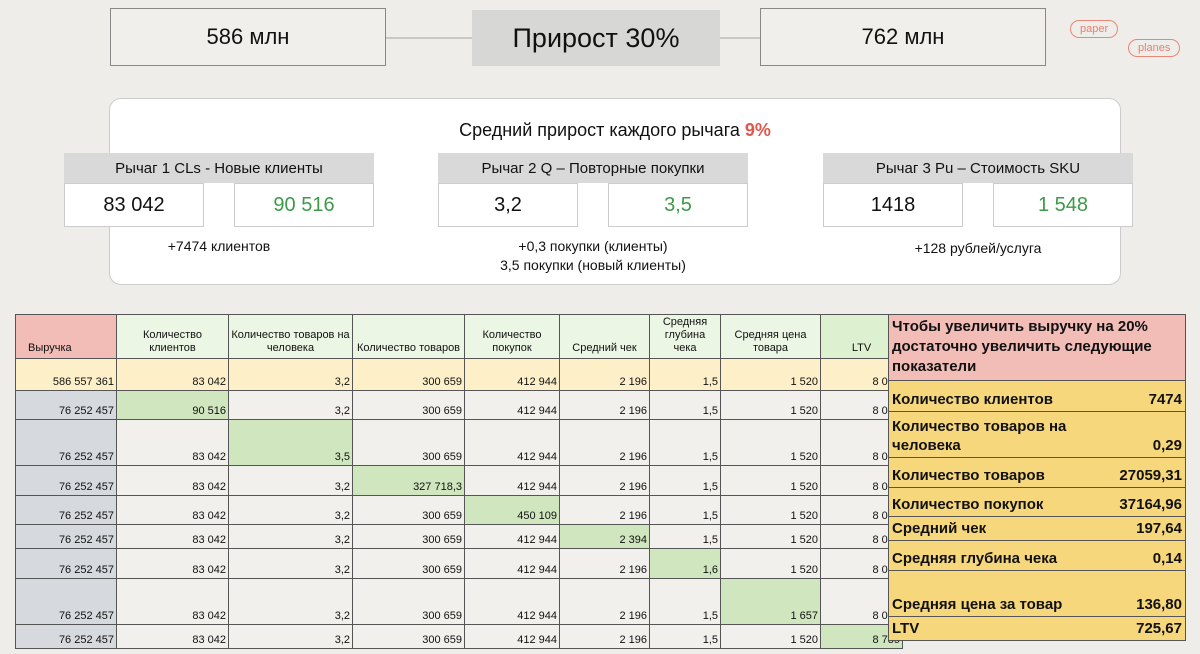 This screenshot has width=1200, height=654. What do you see at coordinates (757, 130) in the screenshot?
I see `levers-title-percent: 9%` at bounding box center [757, 130].